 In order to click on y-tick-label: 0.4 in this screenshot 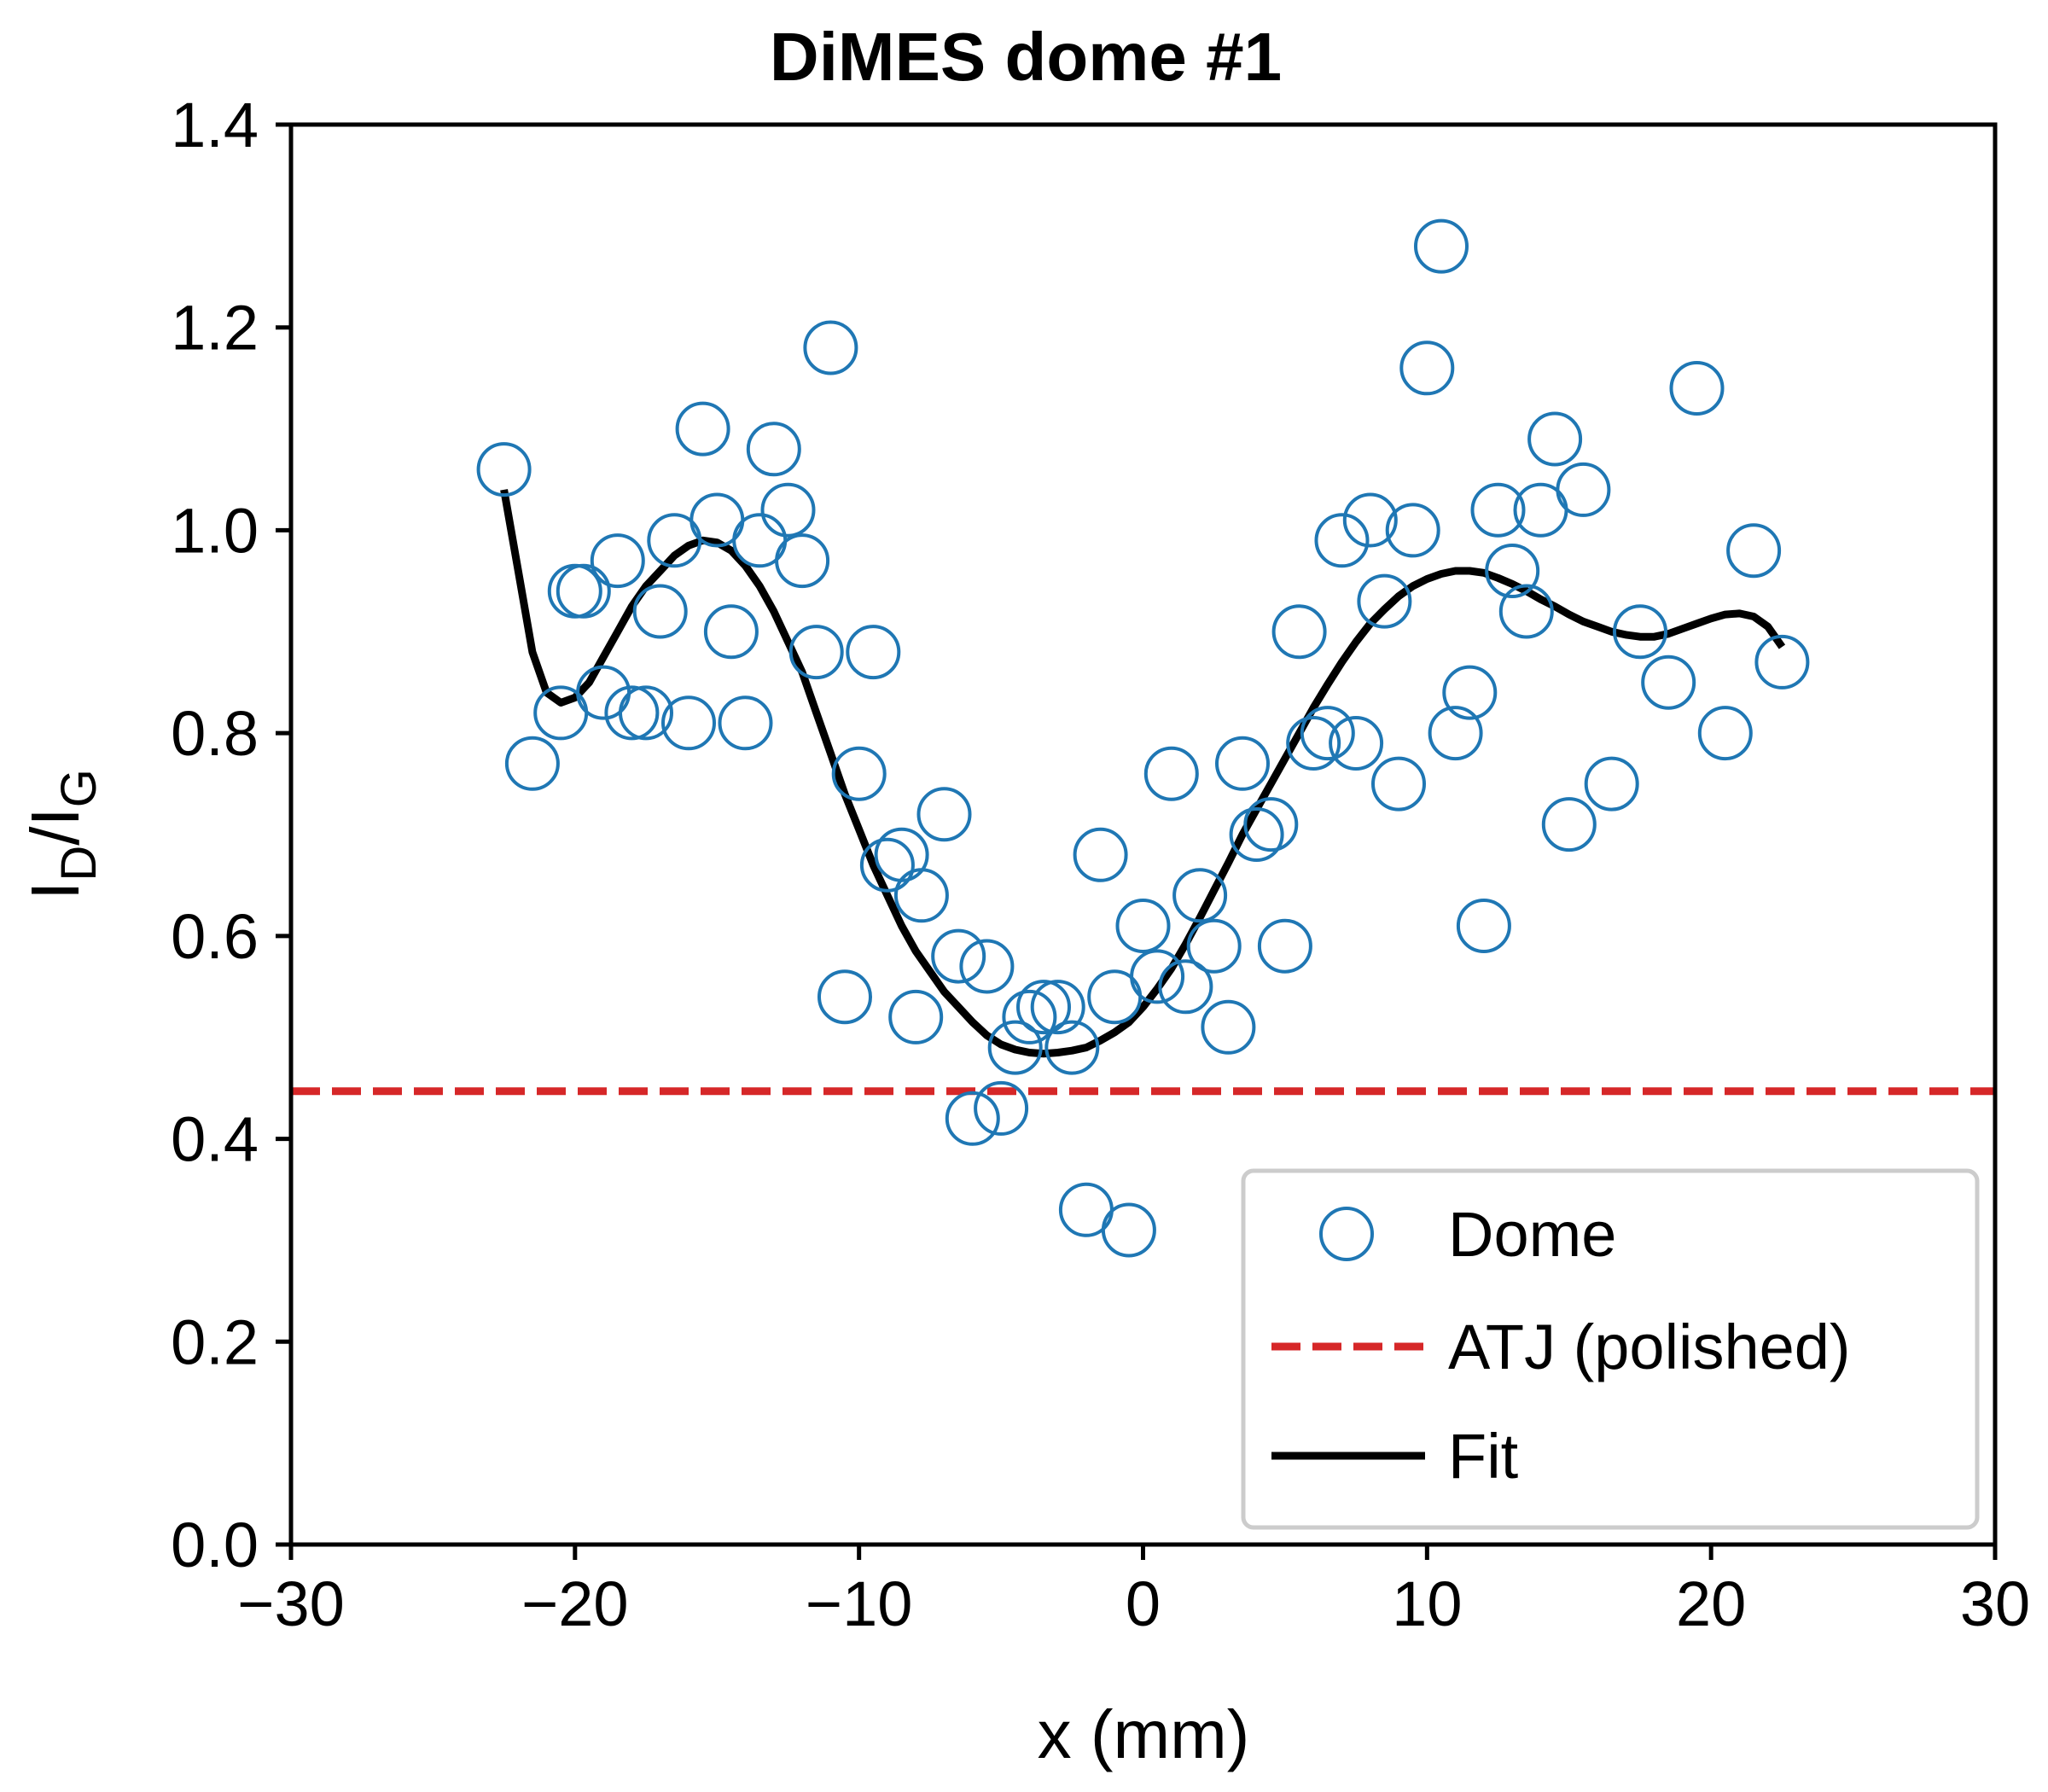, I will do `click(215, 1139)`.